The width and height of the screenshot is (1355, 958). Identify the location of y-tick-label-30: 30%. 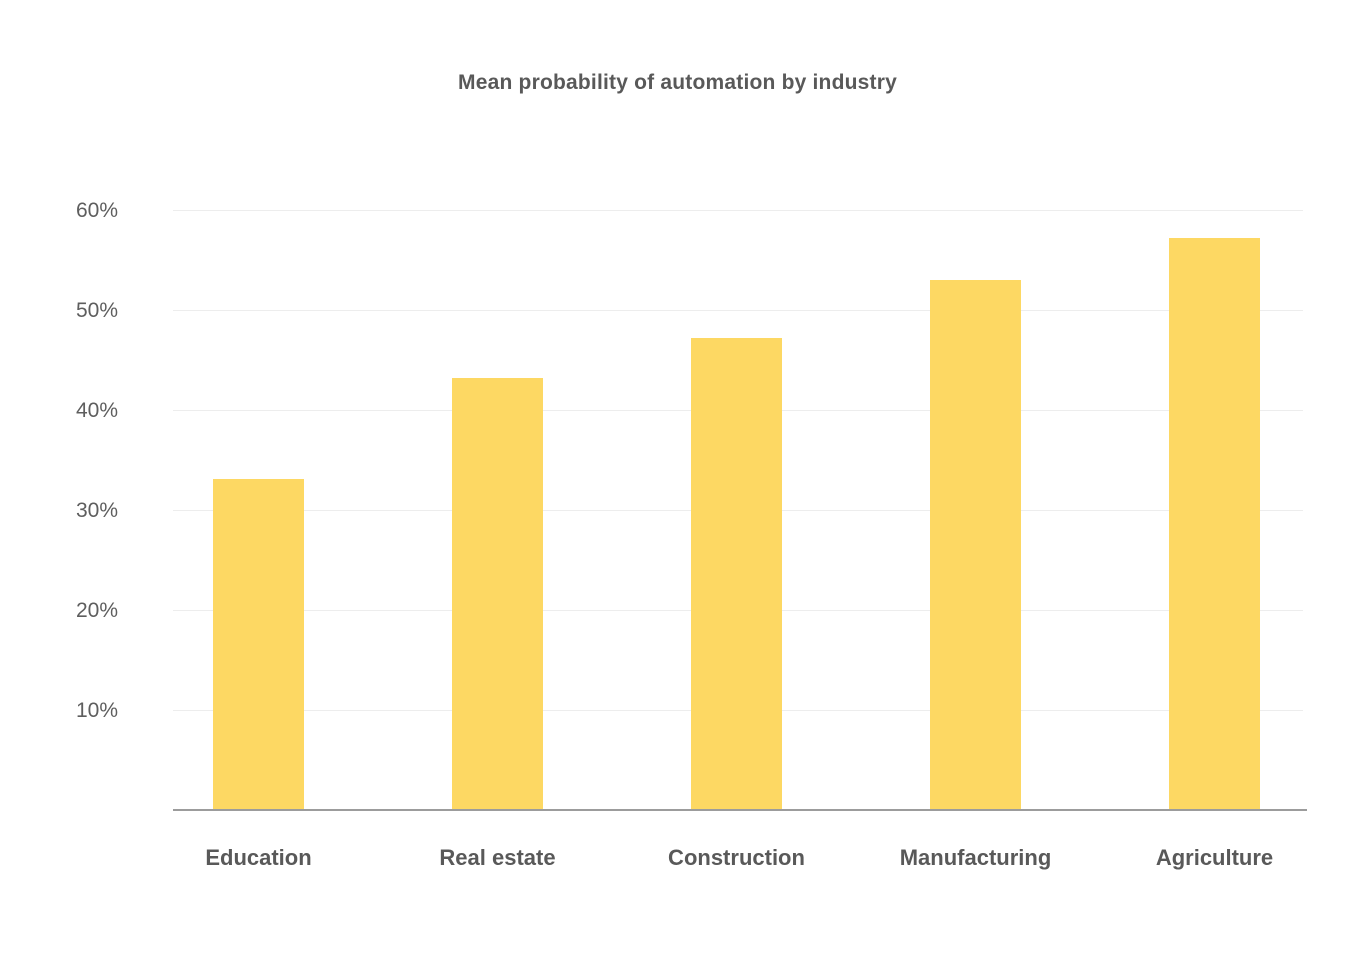
(96, 510).